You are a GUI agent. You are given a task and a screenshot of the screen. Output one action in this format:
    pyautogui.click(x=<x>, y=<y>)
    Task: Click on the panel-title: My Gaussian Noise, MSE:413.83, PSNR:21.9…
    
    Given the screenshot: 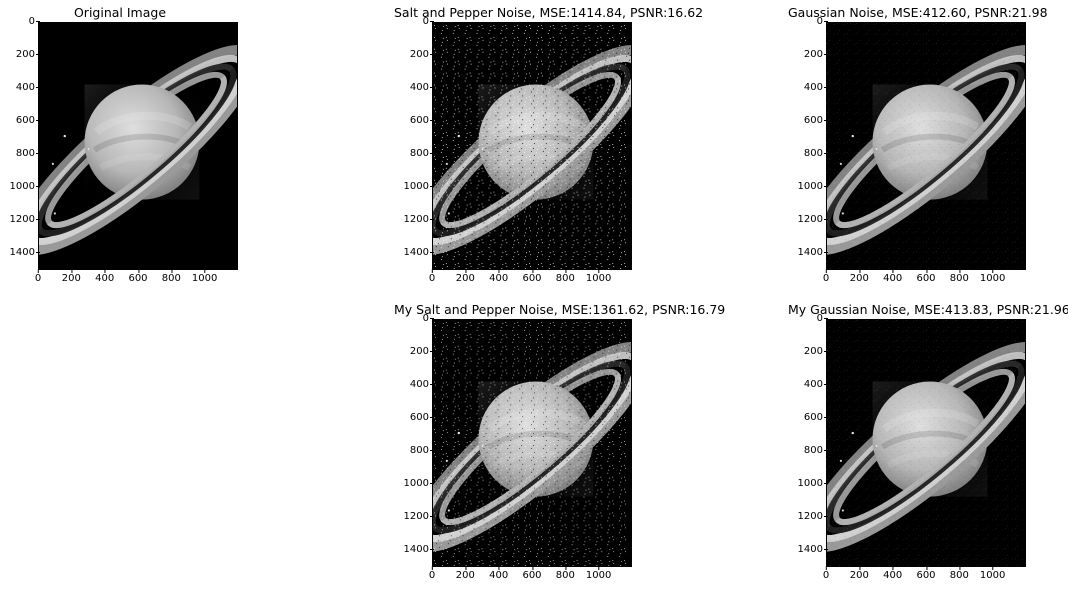 What is the action you would take?
    pyautogui.click(x=928, y=309)
    